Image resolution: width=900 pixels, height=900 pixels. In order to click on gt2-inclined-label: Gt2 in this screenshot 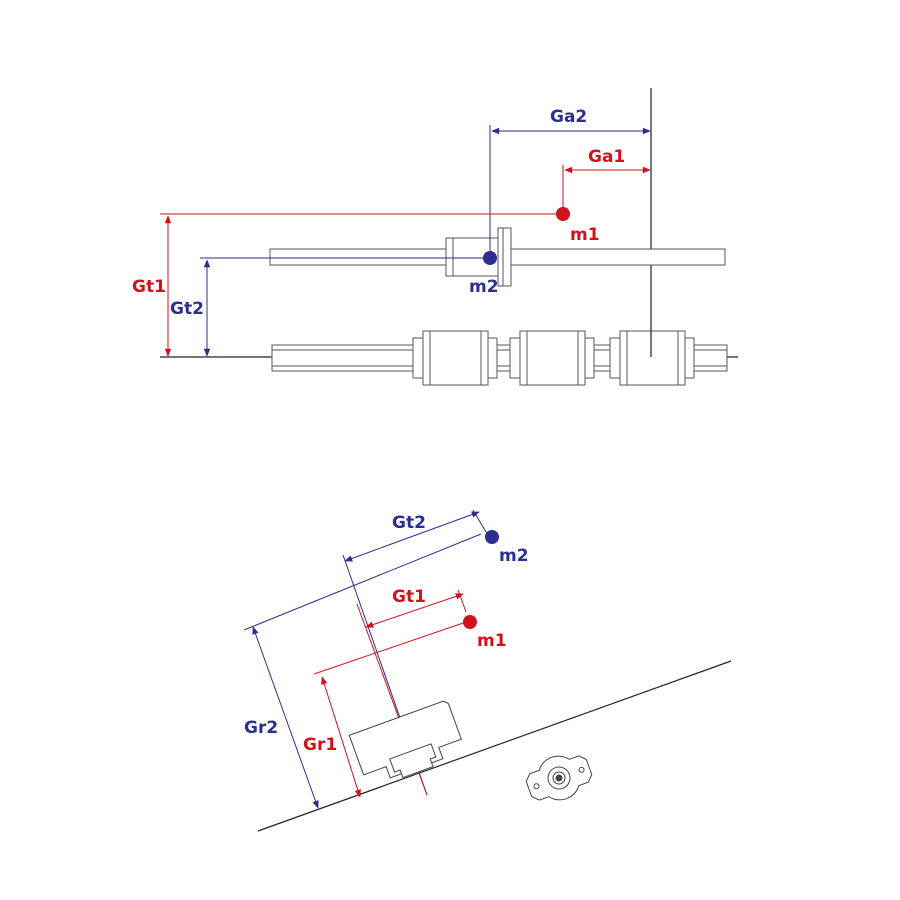, I will do `click(409, 523)`.